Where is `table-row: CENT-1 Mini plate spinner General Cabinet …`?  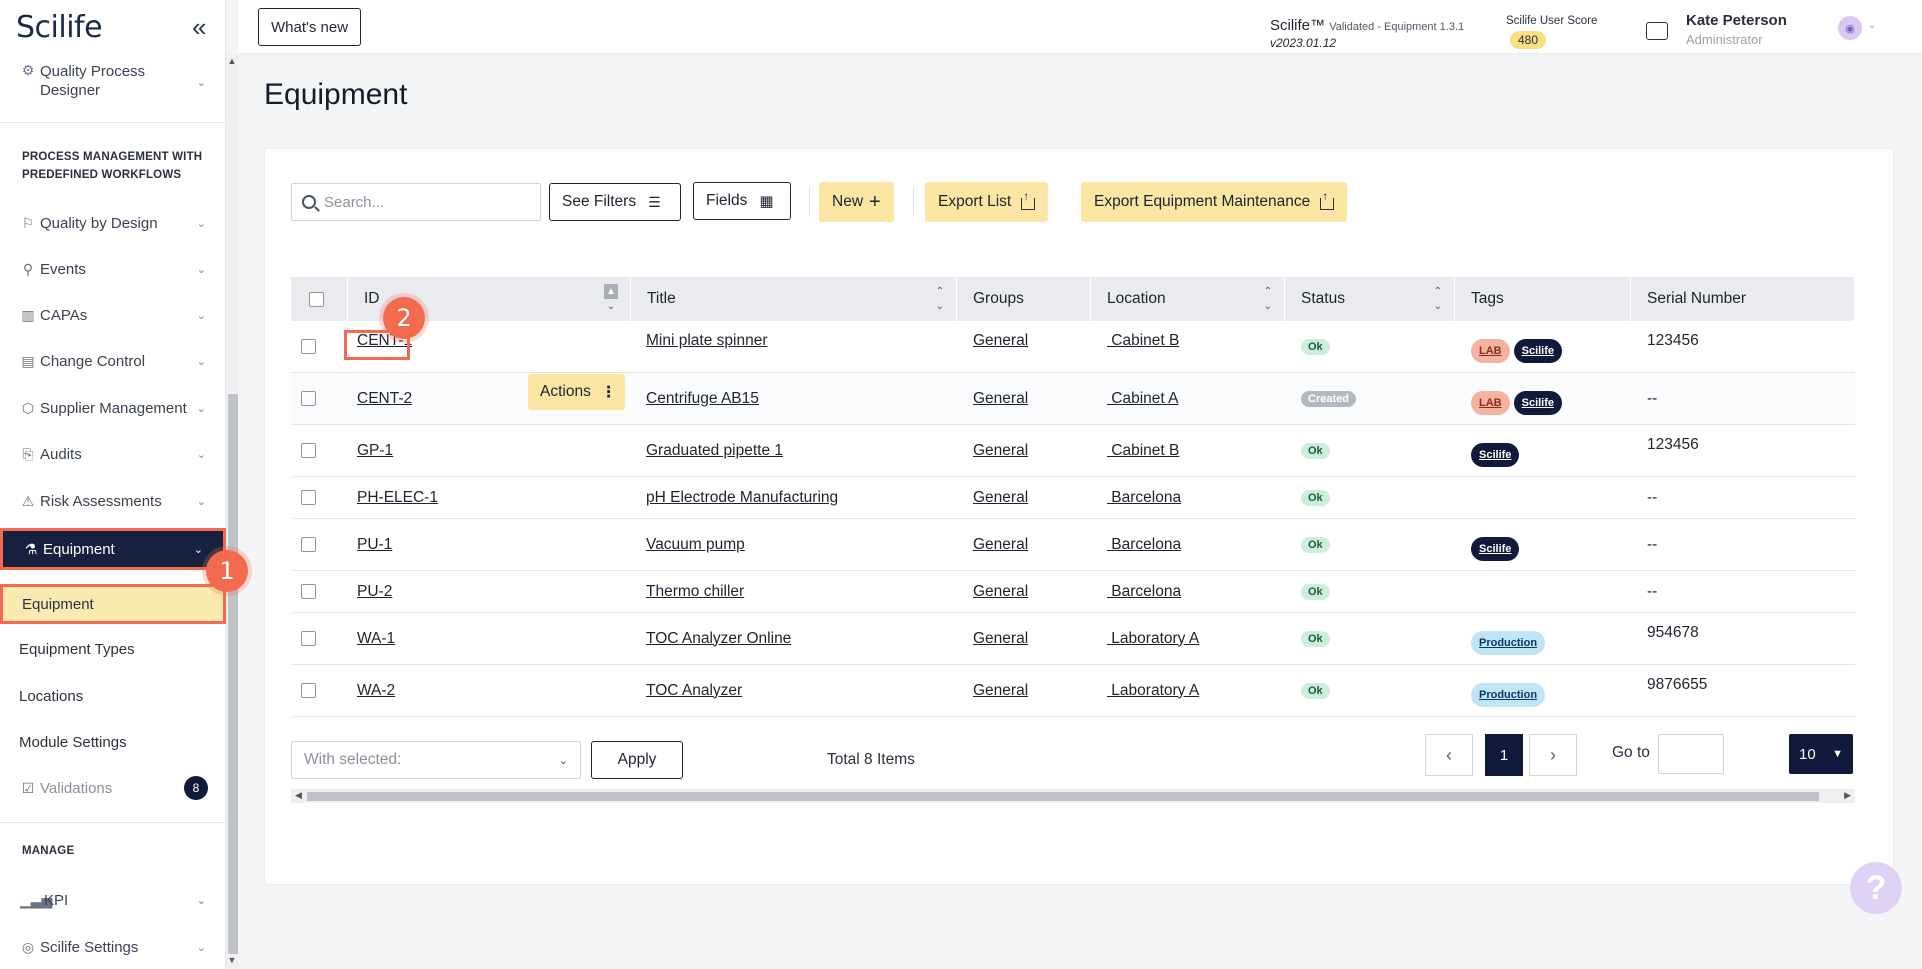 table-row: CENT-1 Mini plate spinner General Cabinet … is located at coordinates (1073, 347).